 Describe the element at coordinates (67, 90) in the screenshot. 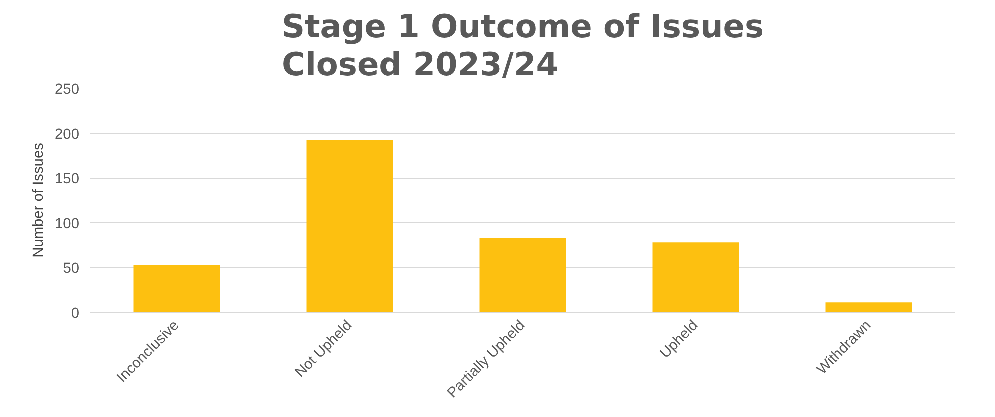

I see `y-tick-label: 250` at that location.